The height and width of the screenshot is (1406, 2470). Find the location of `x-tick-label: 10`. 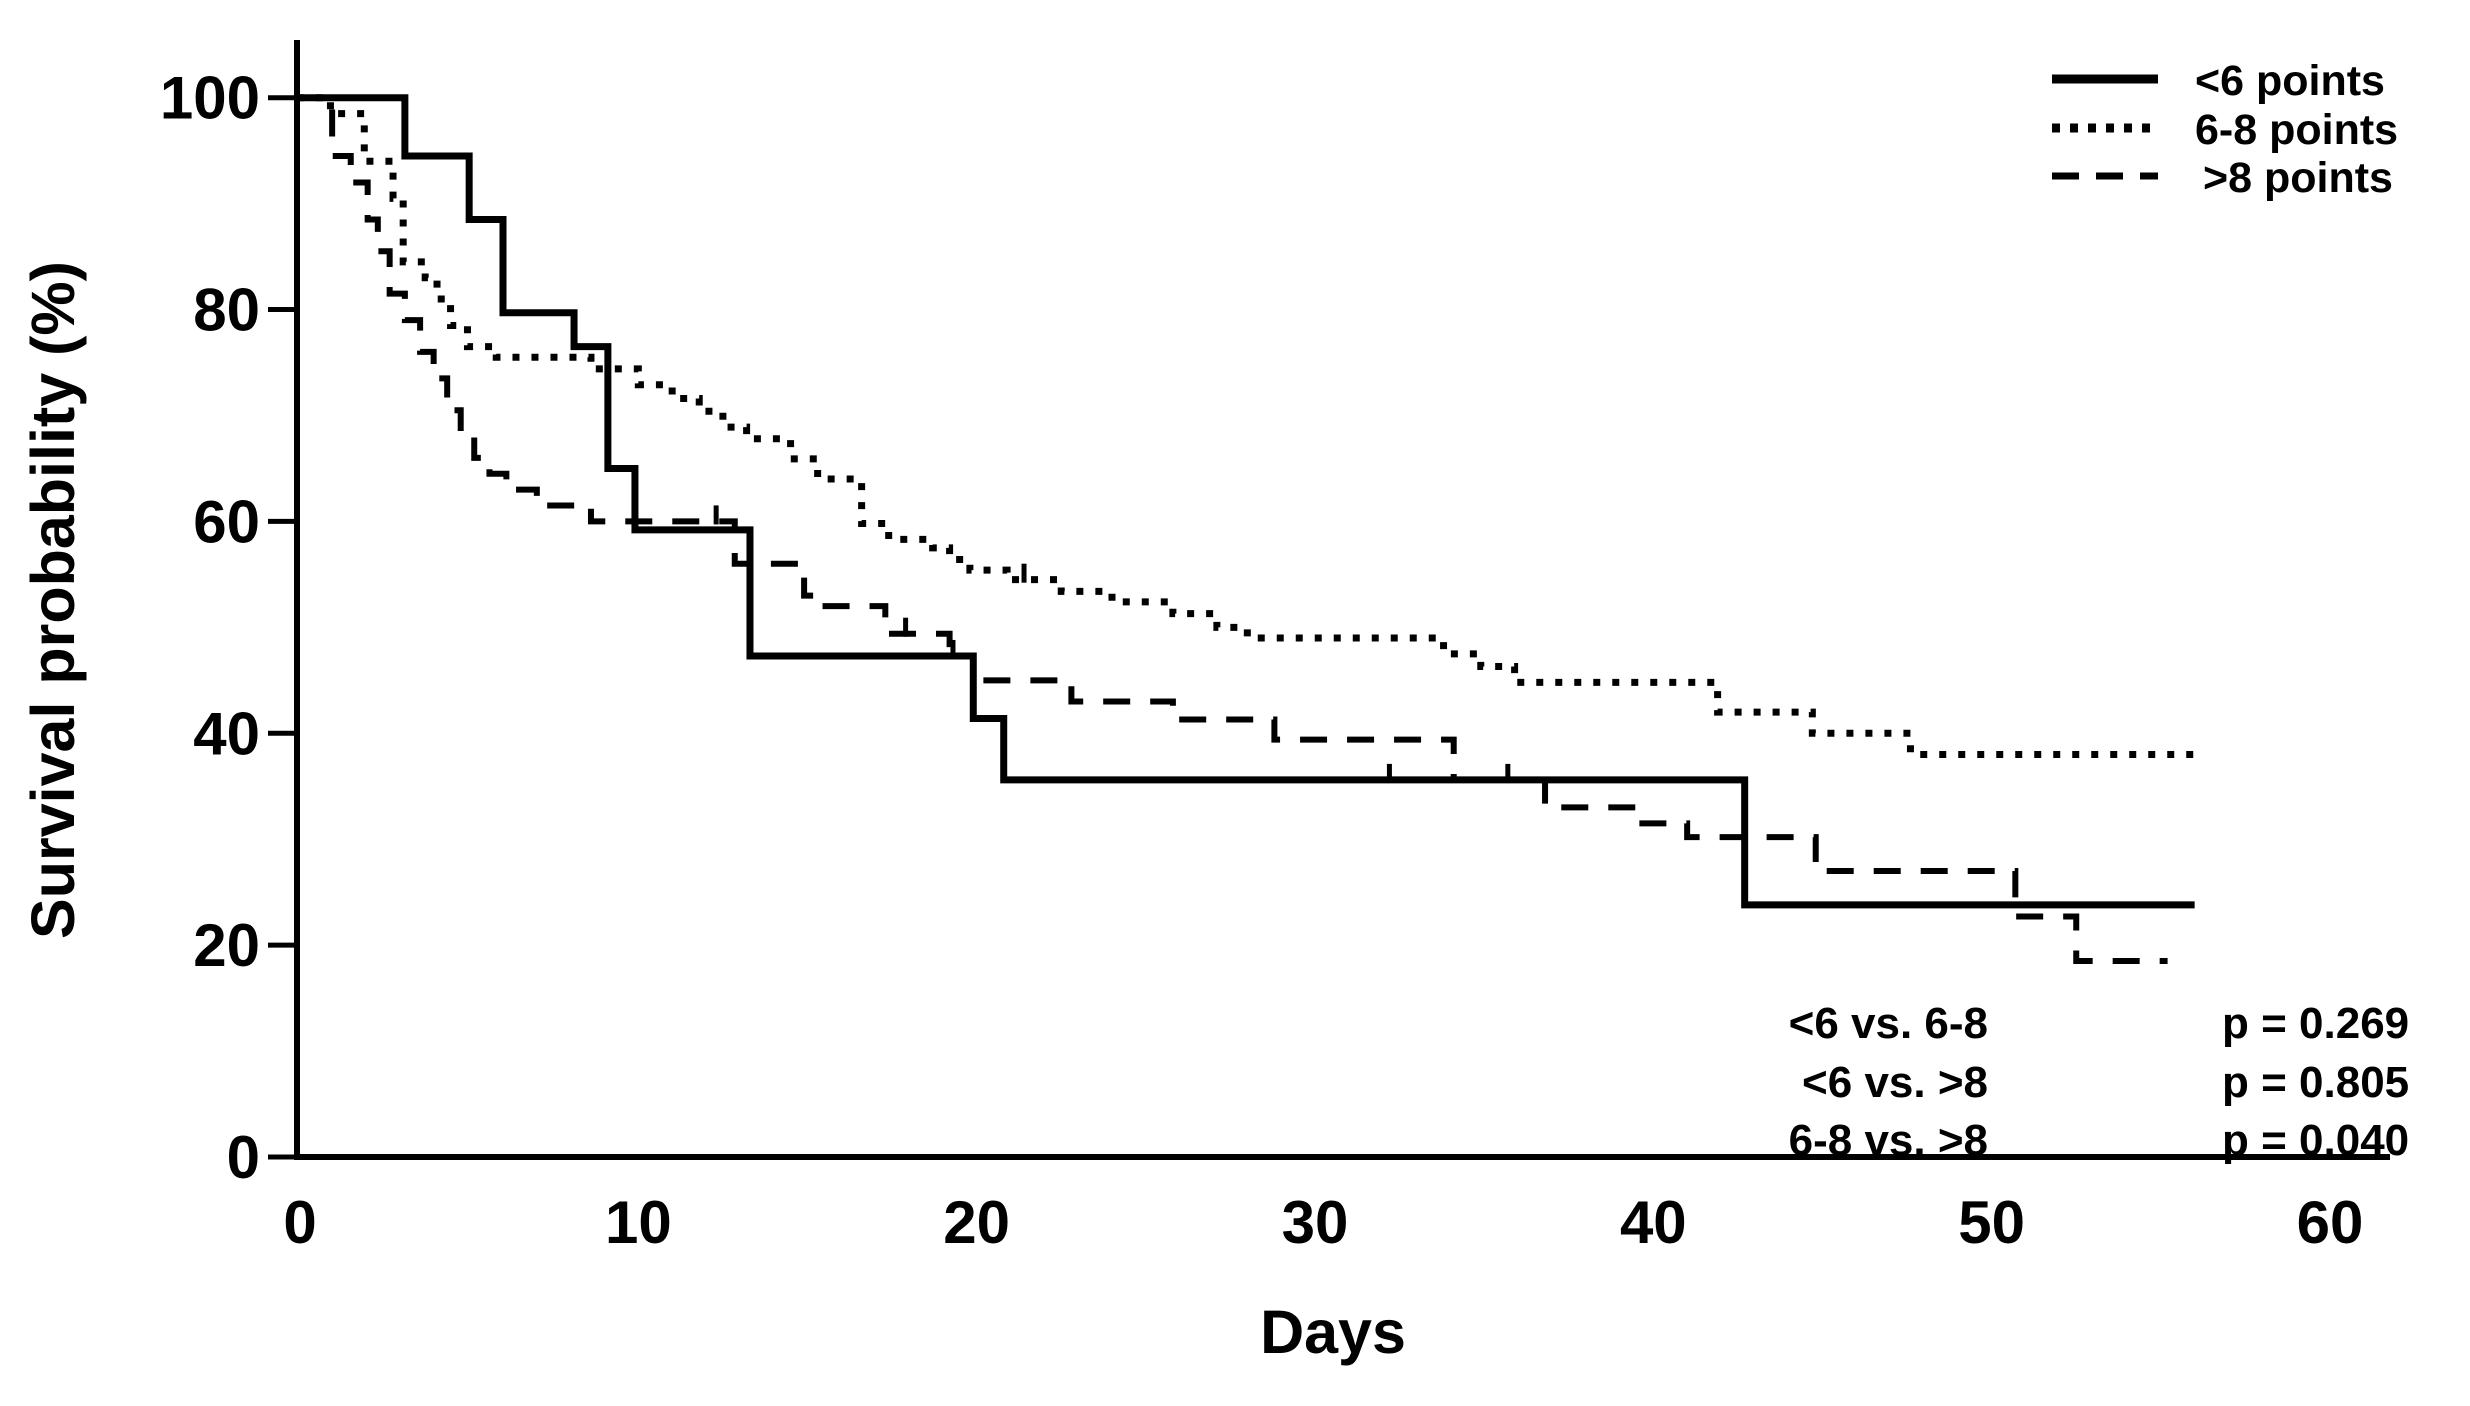

x-tick-label: 10 is located at coordinates (638, 1222).